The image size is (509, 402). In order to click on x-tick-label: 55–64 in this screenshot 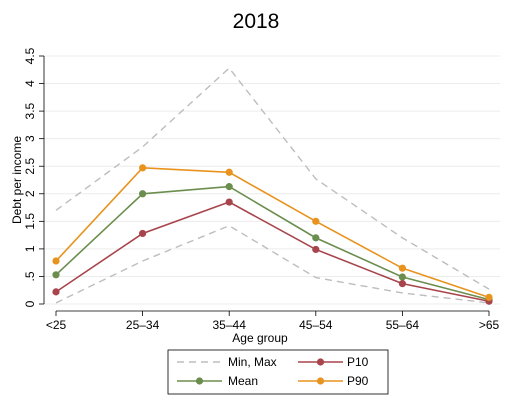, I will do `click(403, 325)`.